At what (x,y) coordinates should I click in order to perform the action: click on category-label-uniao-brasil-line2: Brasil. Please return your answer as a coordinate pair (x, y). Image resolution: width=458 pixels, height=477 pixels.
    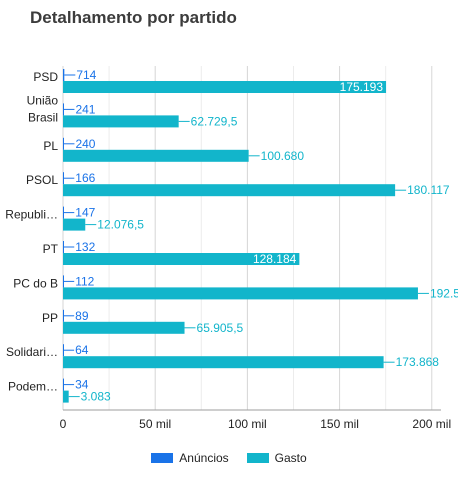
    Looking at the image, I should click on (43, 117).